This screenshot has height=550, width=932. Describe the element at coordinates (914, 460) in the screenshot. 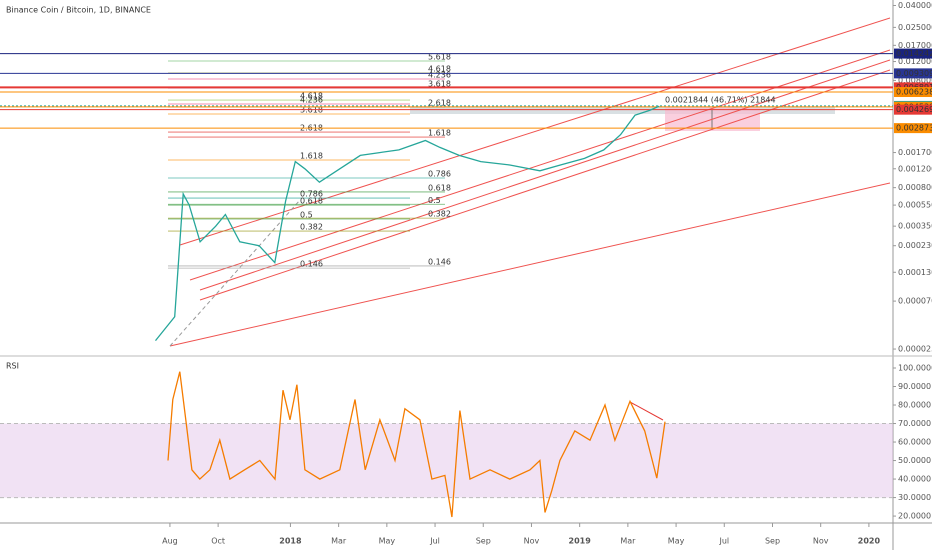

I see `rsi-tick-label: 50.0000` at that location.